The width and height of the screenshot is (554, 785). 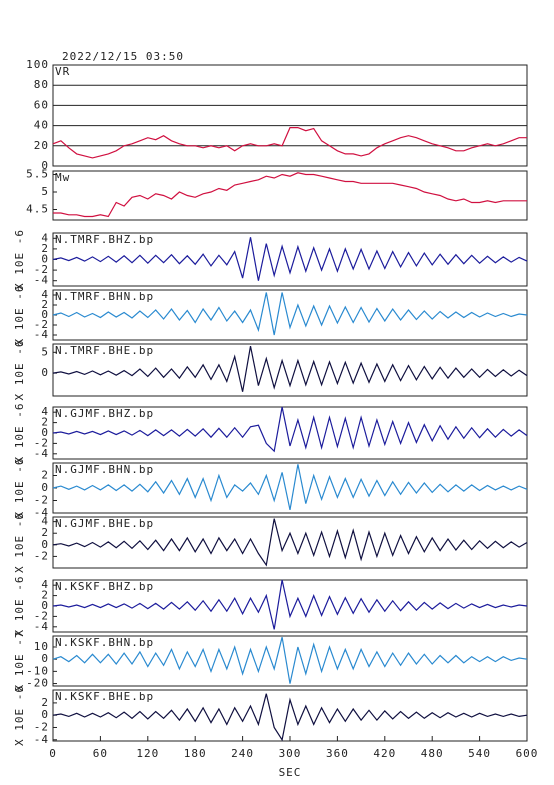 What do you see at coordinates (527, 753) in the screenshot?
I see `x-tick-label: 600` at bounding box center [527, 753].